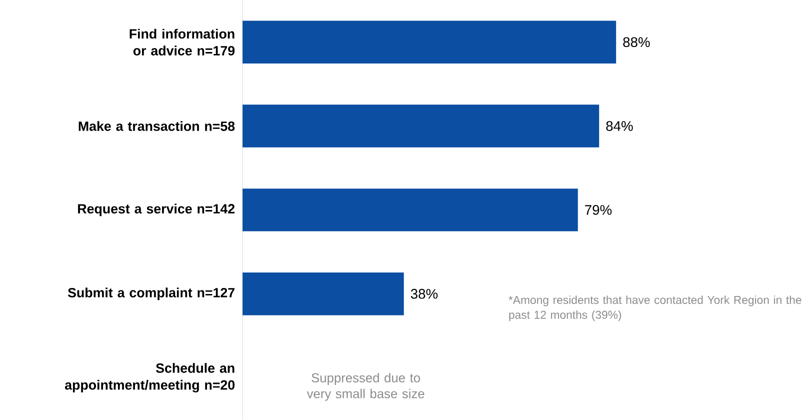 This screenshot has height=420, width=810. What do you see at coordinates (149, 377) in the screenshot?
I see `y-tick-label: Schedule an appointment/meeting n=20` at bounding box center [149, 377].